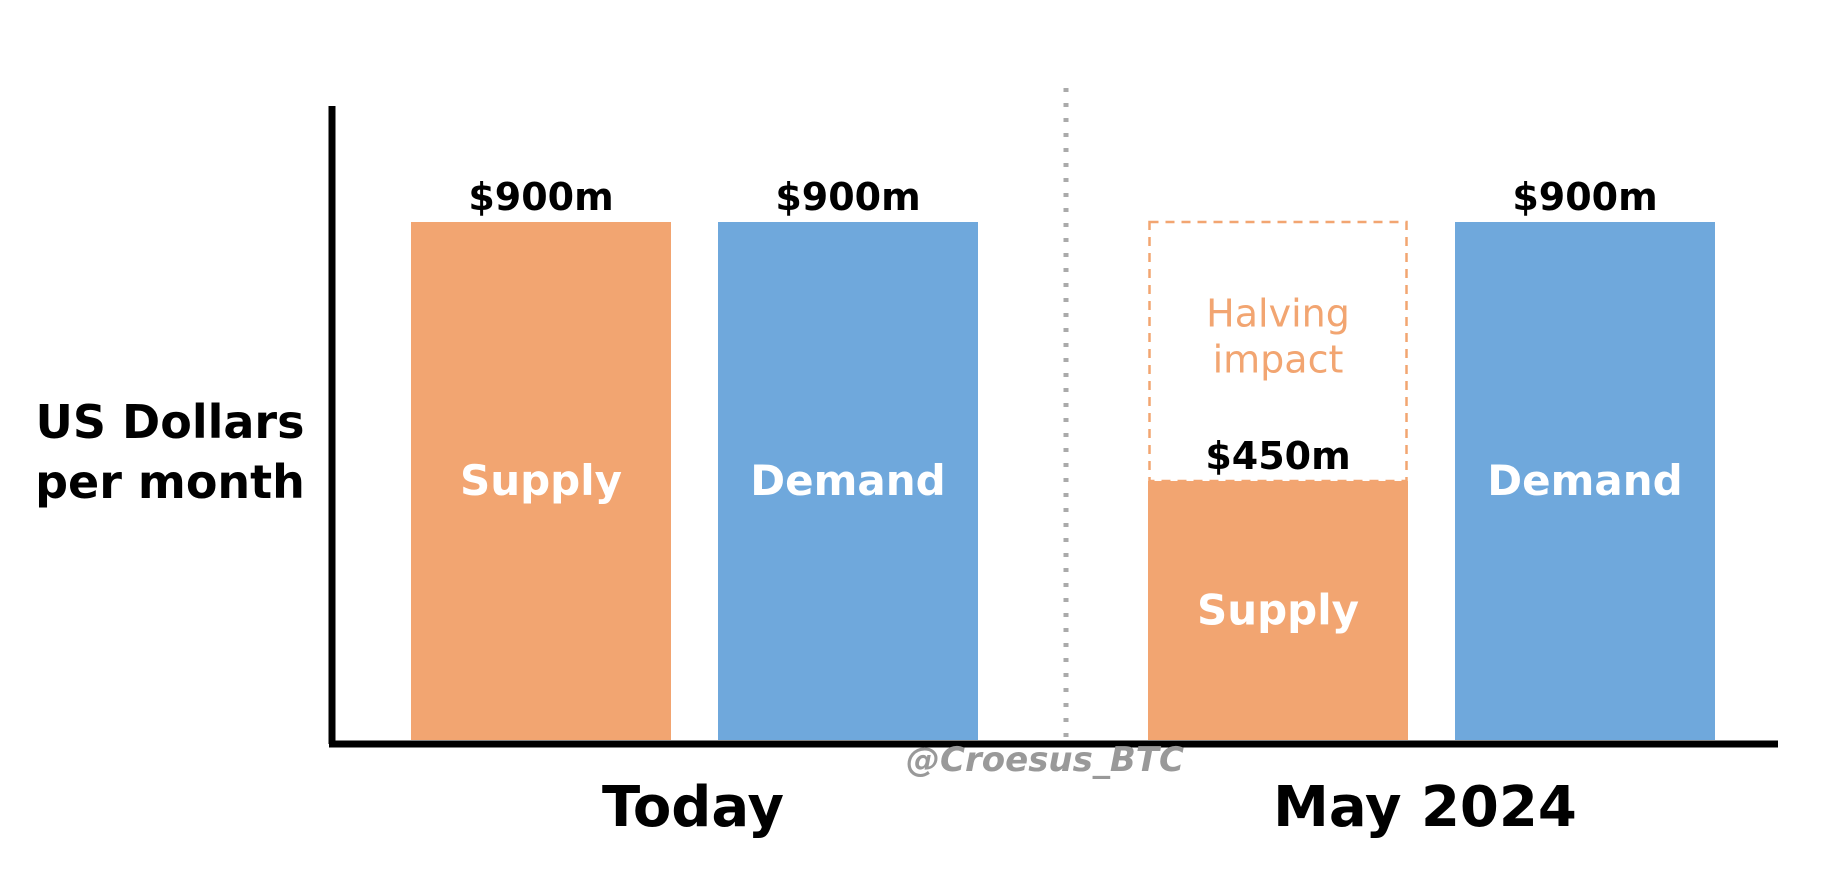 This screenshot has height=894, width=1827. Describe the element at coordinates (1584, 197) in the screenshot. I see `value-label-may-2024-demand: $900m` at that location.